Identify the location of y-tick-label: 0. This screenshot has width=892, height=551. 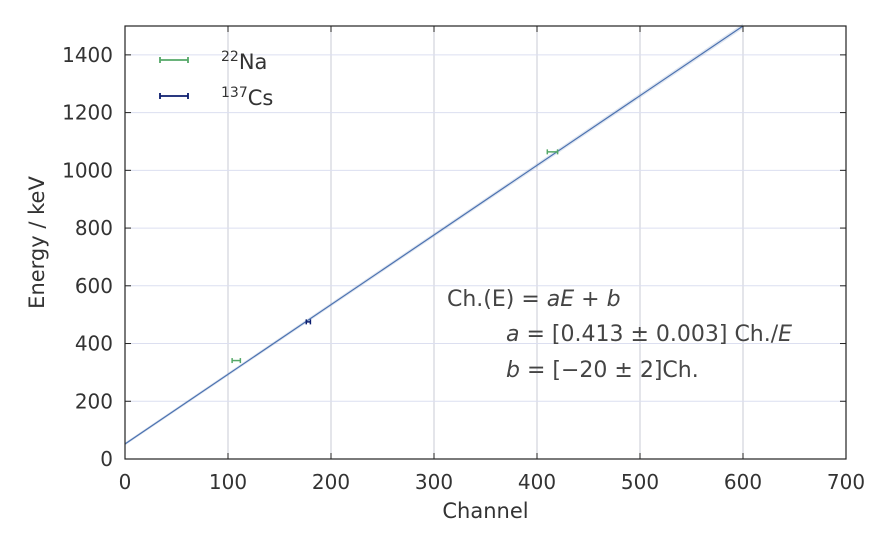
(106, 459).